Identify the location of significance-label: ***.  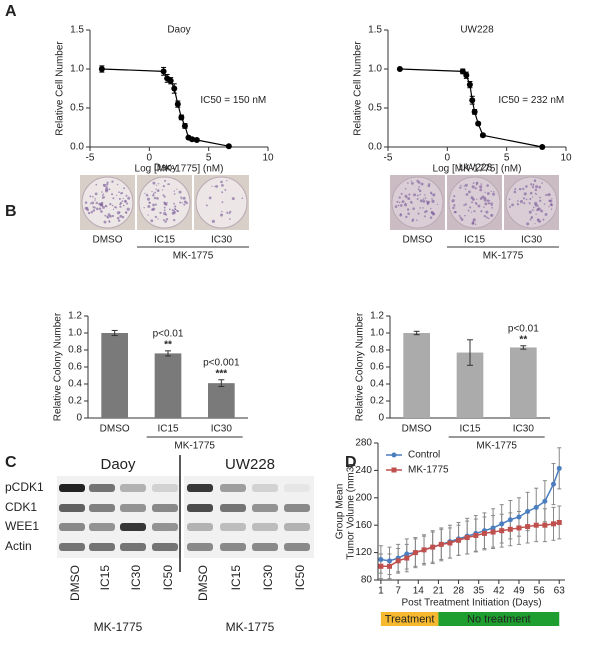
(221, 373).